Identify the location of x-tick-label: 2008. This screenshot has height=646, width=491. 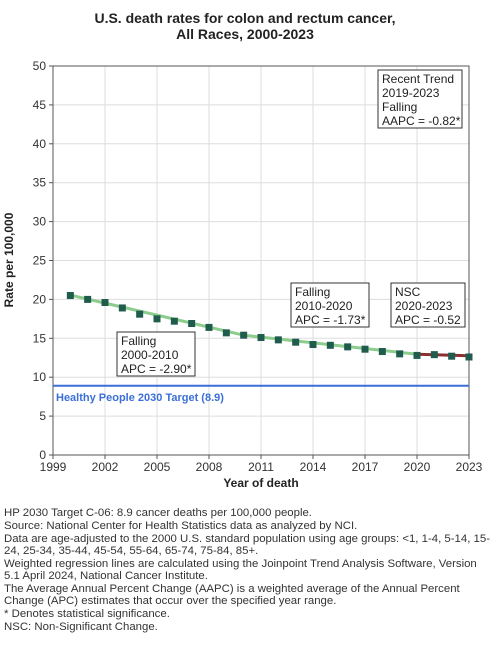
(209, 467).